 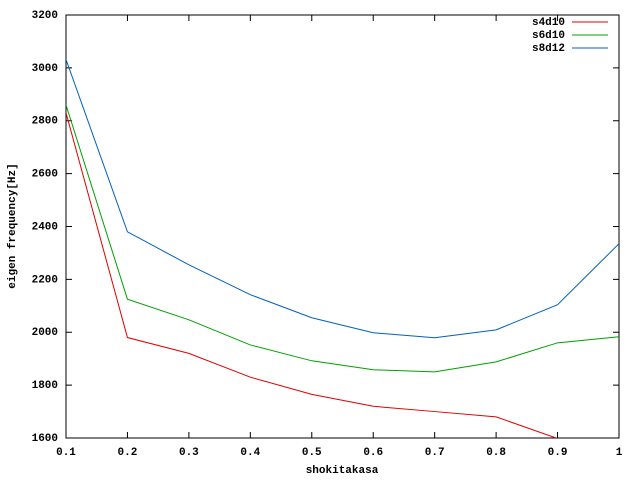 I want to click on y-tick-label: 2200, so click(x=45, y=280).